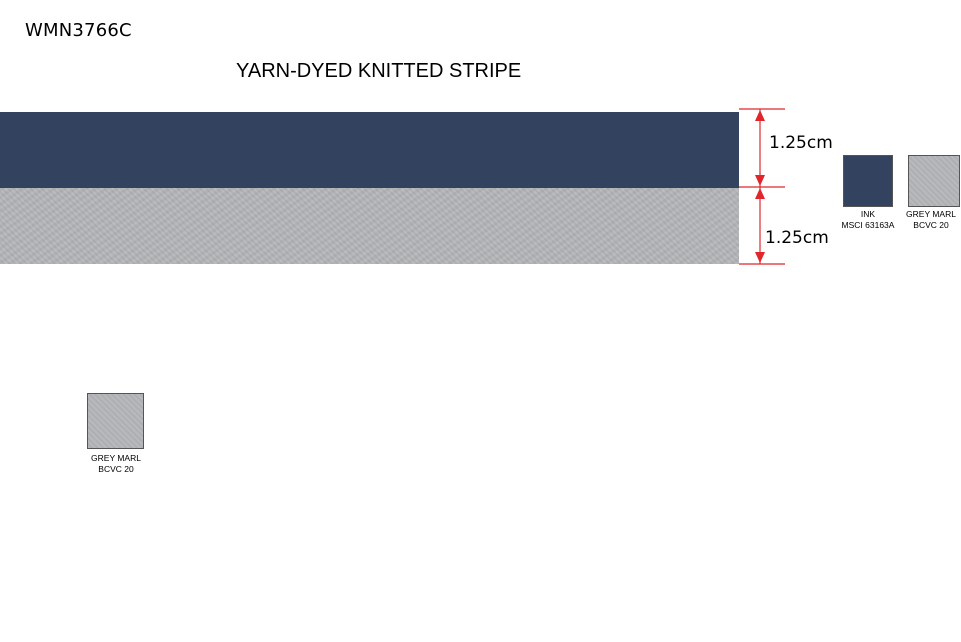 This screenshot has width=961, height=642. I want to click on swatch-grey-marl-standalone, so click(115, 421).